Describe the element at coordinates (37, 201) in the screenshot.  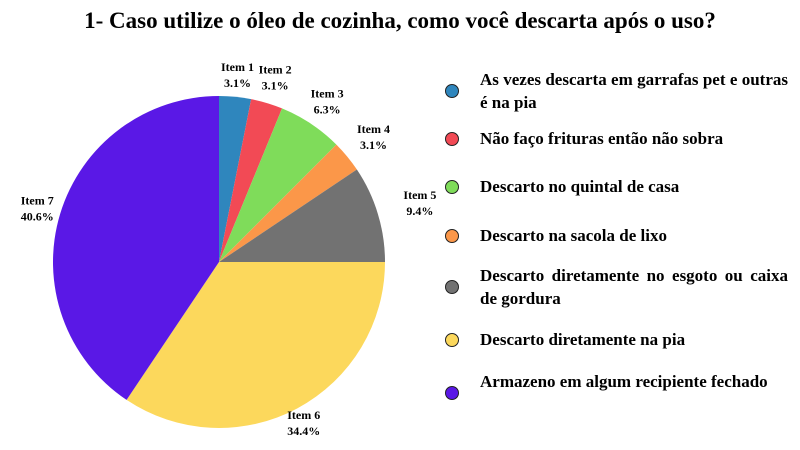
I see `slice-label-7: Item 7` at that location.